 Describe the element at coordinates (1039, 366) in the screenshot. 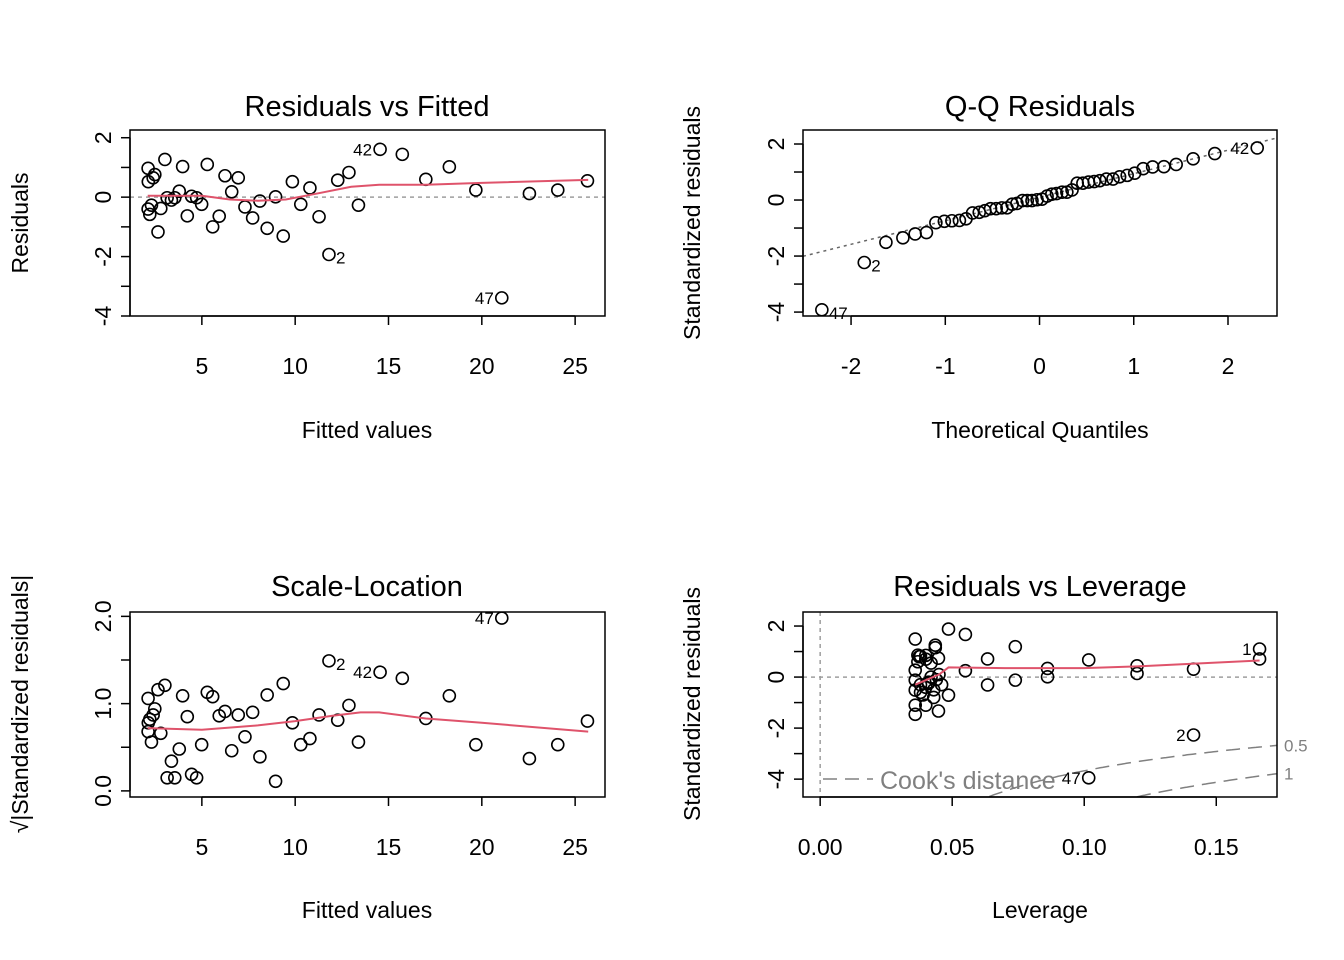

I see `x-tick-label: 0` at that location.